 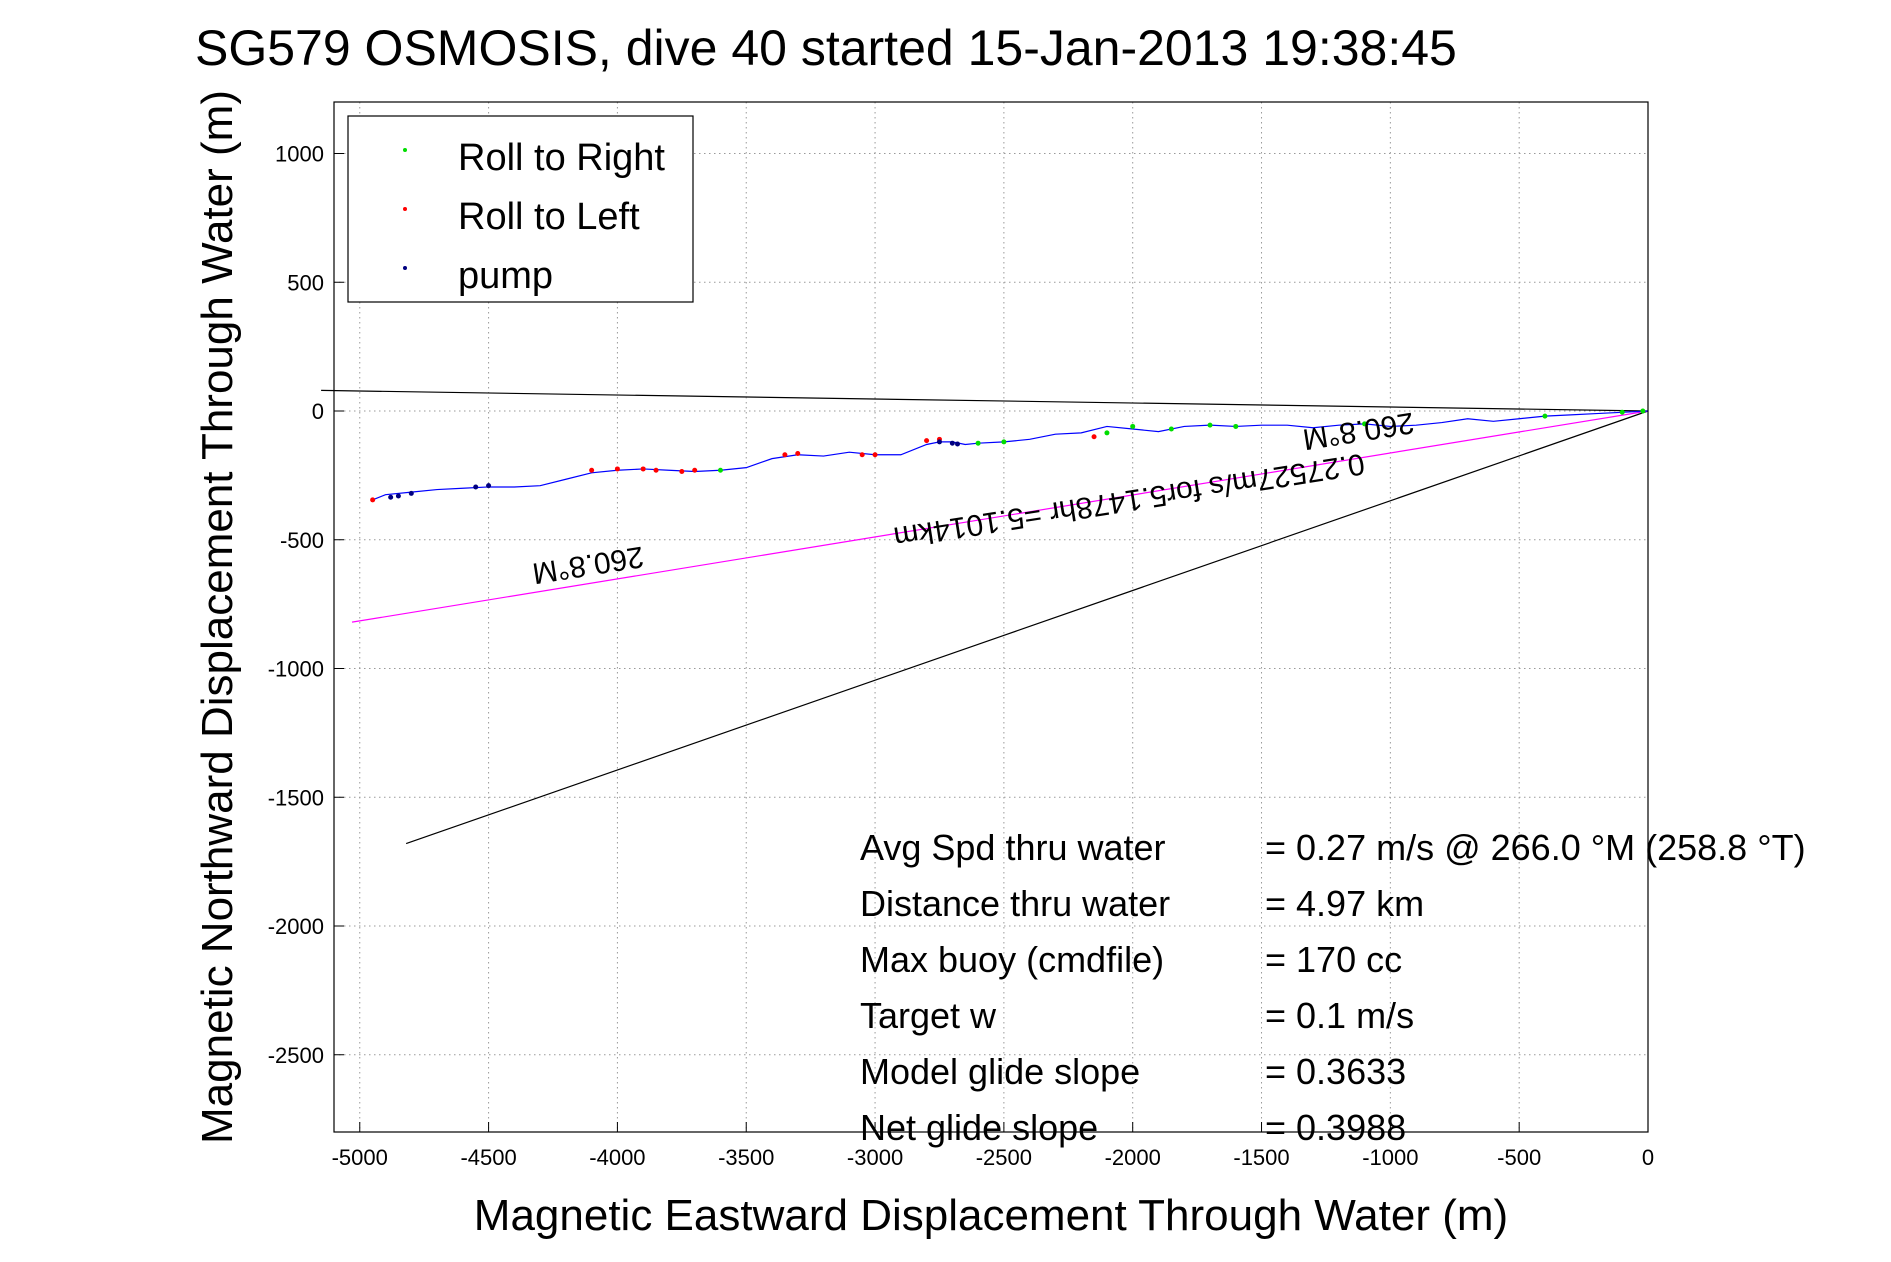 I want to click on stat-value-net-glide: = 0.3988, so click(x=1335, y=1127).